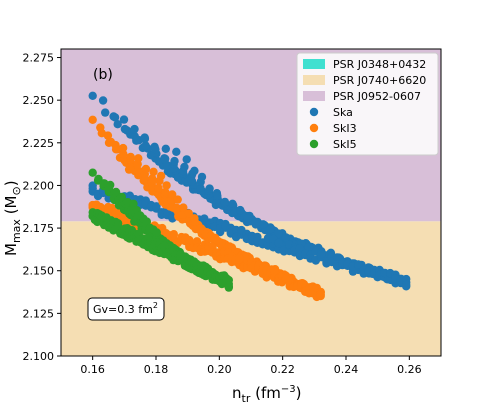  I want to click on series-SkI5, so click(160, 230).